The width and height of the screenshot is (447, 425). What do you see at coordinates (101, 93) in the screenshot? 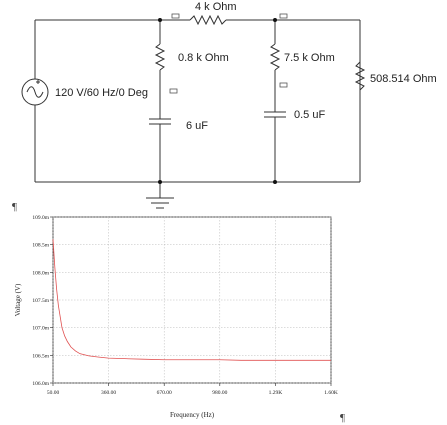
I see `label-ac-source: 120 V/60 Hz/0 Deg` at bounding box center [101, 93].